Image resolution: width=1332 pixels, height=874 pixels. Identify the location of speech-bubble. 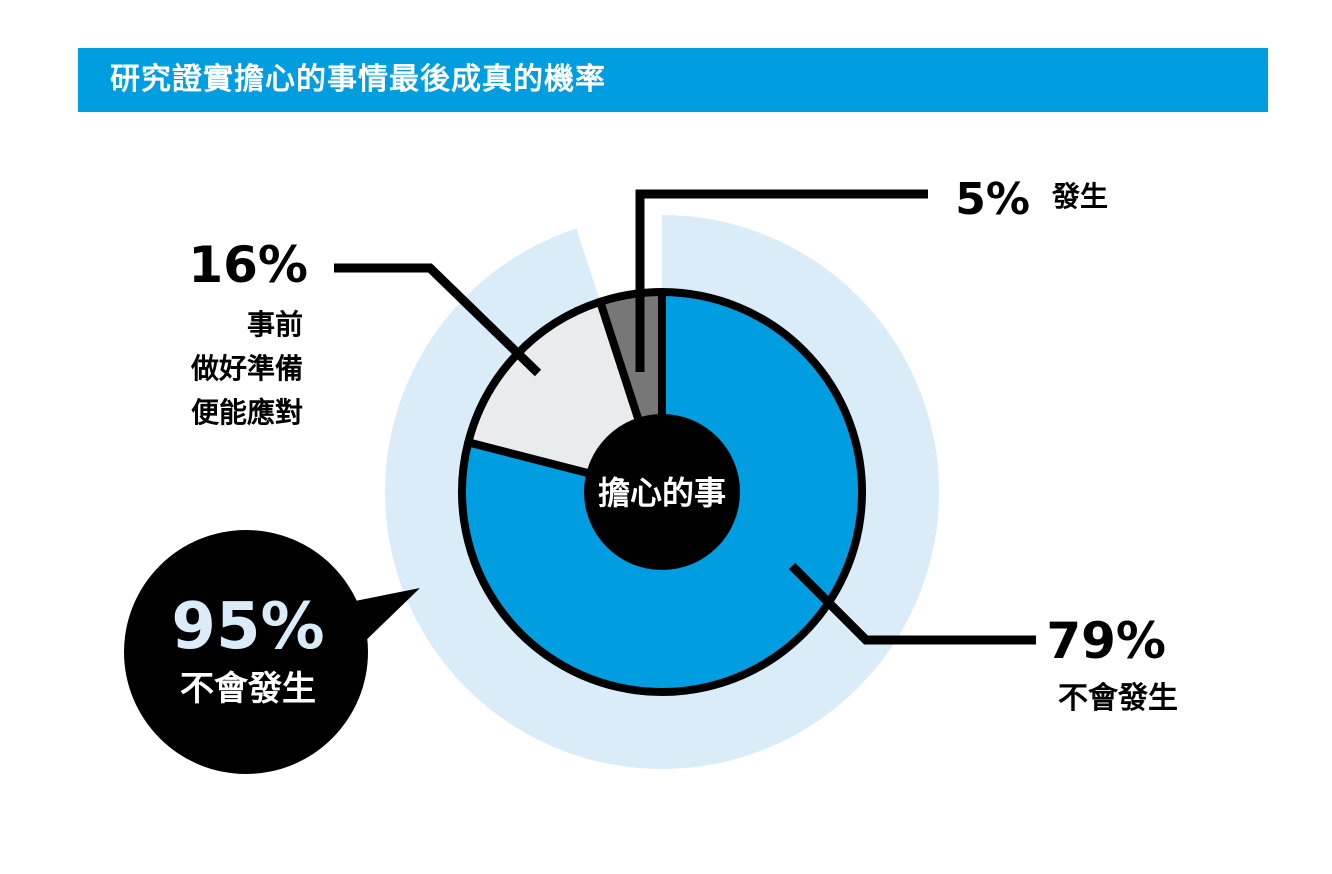
(246, 652).